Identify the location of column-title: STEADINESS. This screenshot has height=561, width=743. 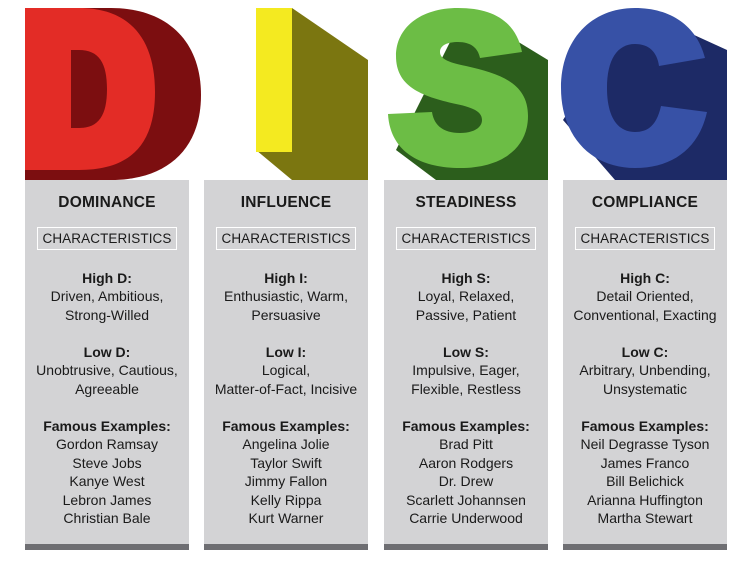
(466, 202).